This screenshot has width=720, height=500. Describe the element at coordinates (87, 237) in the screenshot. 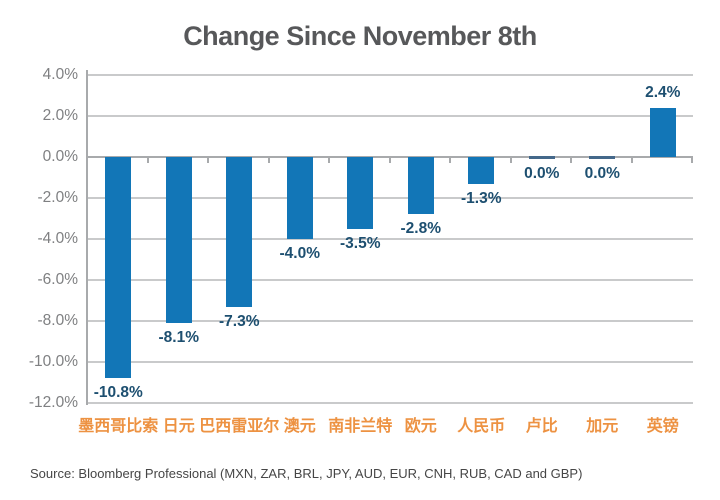

I see `y-axis-line` at that location.